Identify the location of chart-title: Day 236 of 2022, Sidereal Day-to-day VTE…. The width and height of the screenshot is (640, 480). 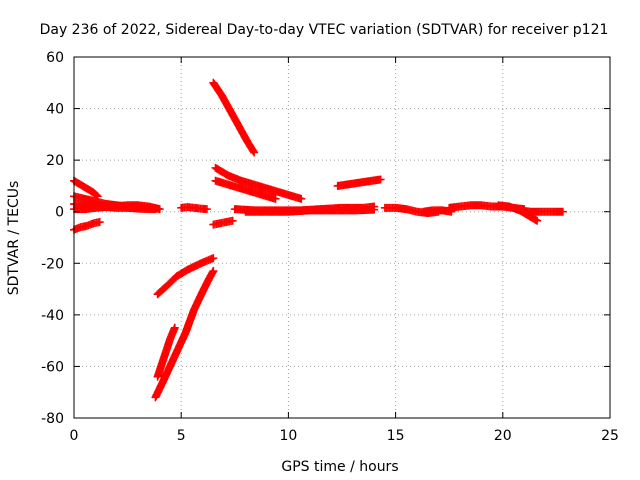
(324, 30).